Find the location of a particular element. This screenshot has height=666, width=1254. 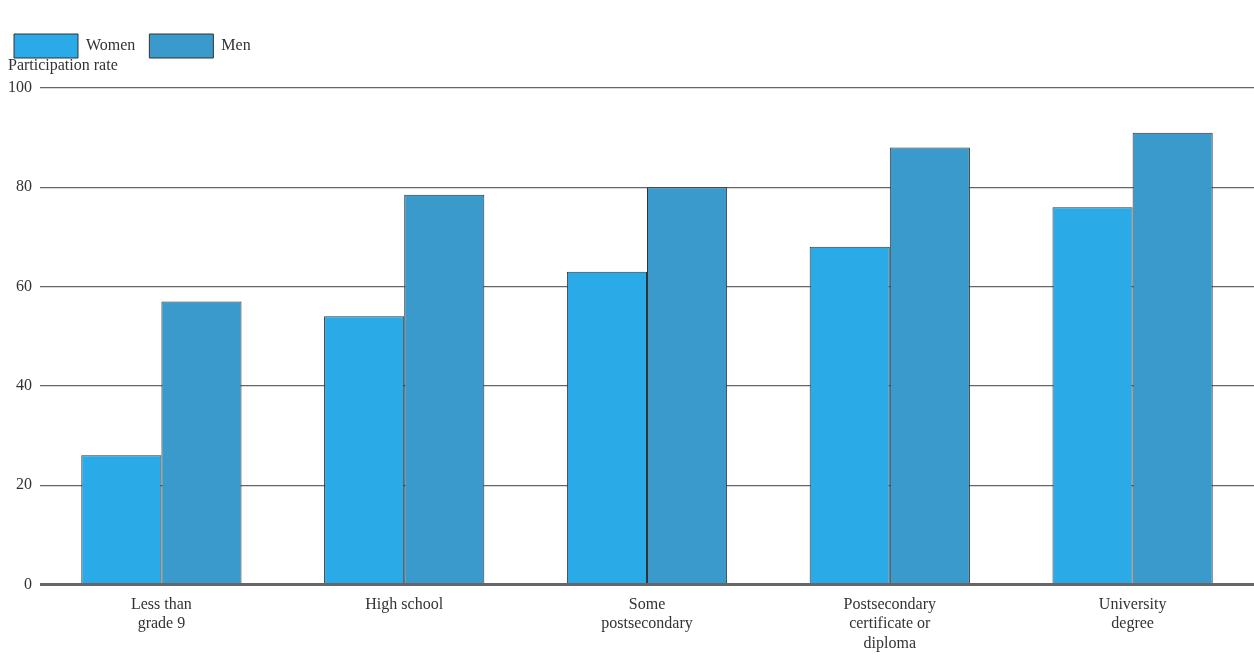

x-tick-label: Postsecondary certificate or diploma is located at coordinates (890, 623).